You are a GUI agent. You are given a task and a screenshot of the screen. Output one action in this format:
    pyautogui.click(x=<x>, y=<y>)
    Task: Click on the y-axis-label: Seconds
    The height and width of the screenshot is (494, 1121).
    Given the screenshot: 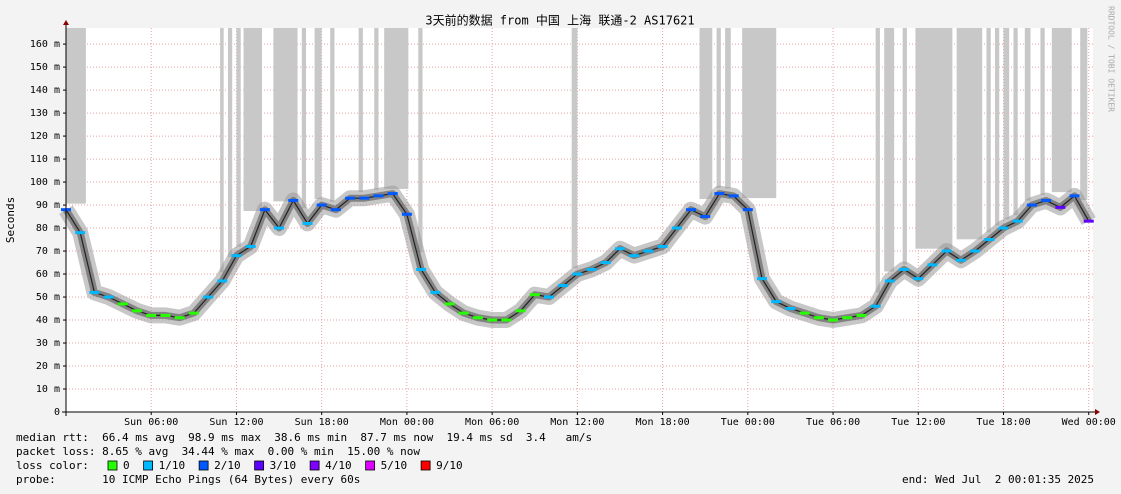 What is the action you would take?
    pyautogui.click(x=10, y=220)
    